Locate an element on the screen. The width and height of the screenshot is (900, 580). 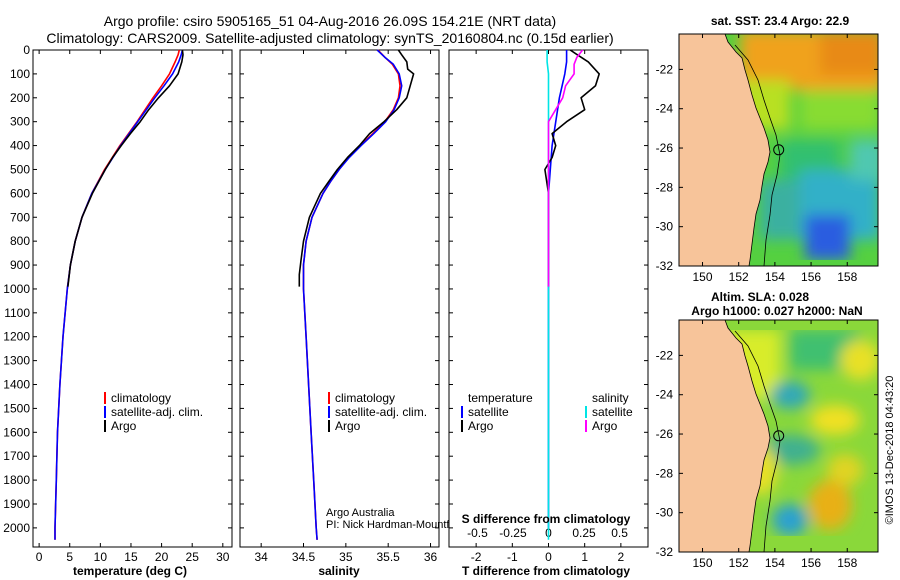
sst-map-y-axis: -22 -24 -26 -28 -30 -32 is located at coordinates (767, 167).